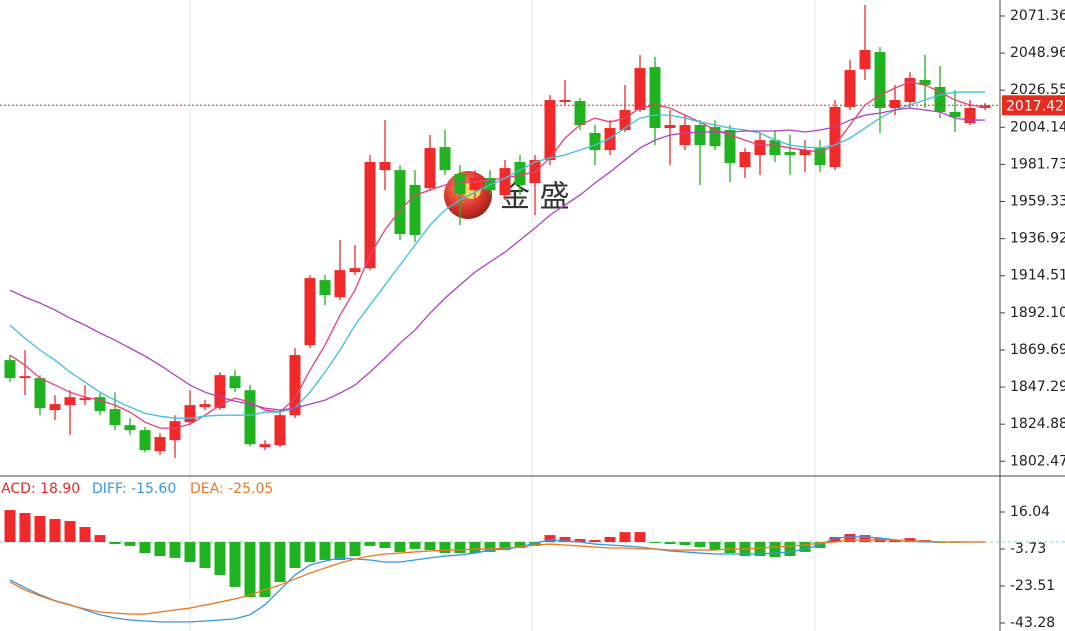  I want to click on y-tick-label: 1869.69, so click(1037, 350).